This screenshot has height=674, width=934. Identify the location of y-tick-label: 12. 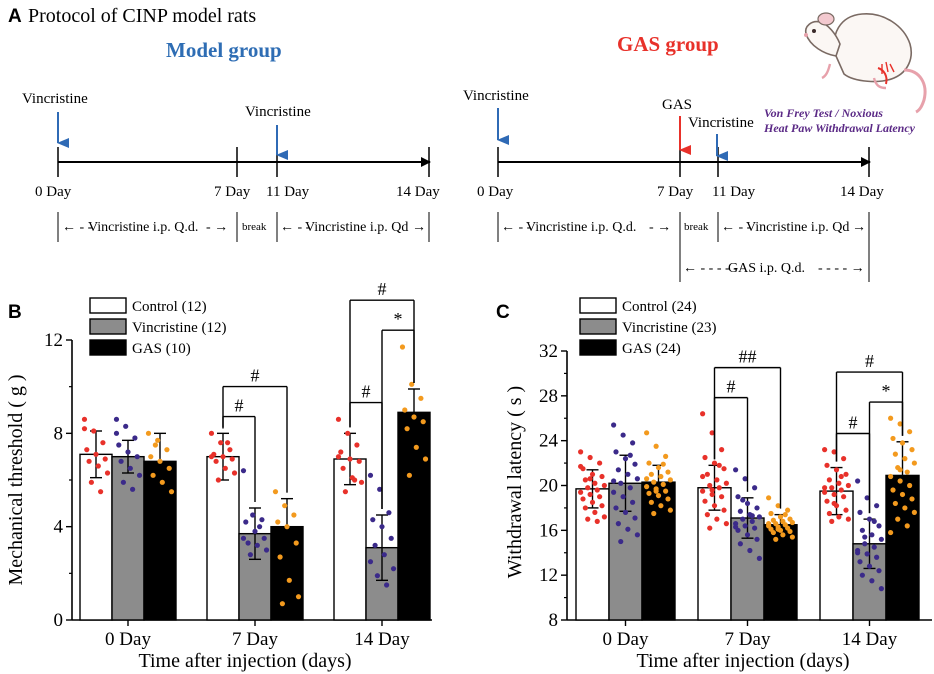
(548, 575).